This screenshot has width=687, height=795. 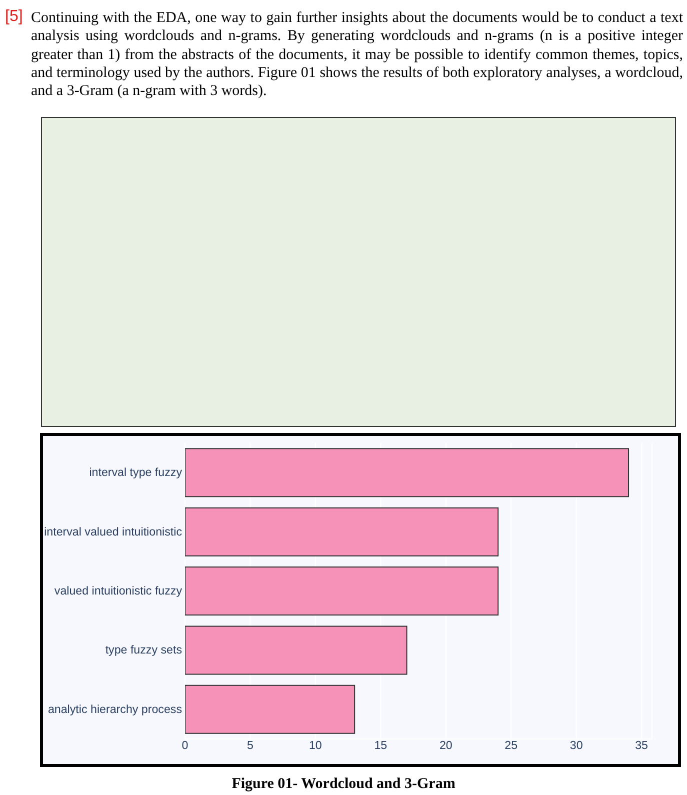 What do you see at coordinates (357, 54) in the screenshot?
I see `text: Continuing with the EDA, one way to gain further insights about the documents would be to conduct a text analysis using wordclouds and n-grams. By generating wordclouds and n-grams (n is a positive integer greater than 1) from the abstracts of the documents, it may be possible to identify common themes, topics, and terminology used by the authors. Figure 01 shows the results of both exploratory analyses, a wordcloud, and a 3-Gram (a n-gram with 3 words).` at bounding box center [357, 54].